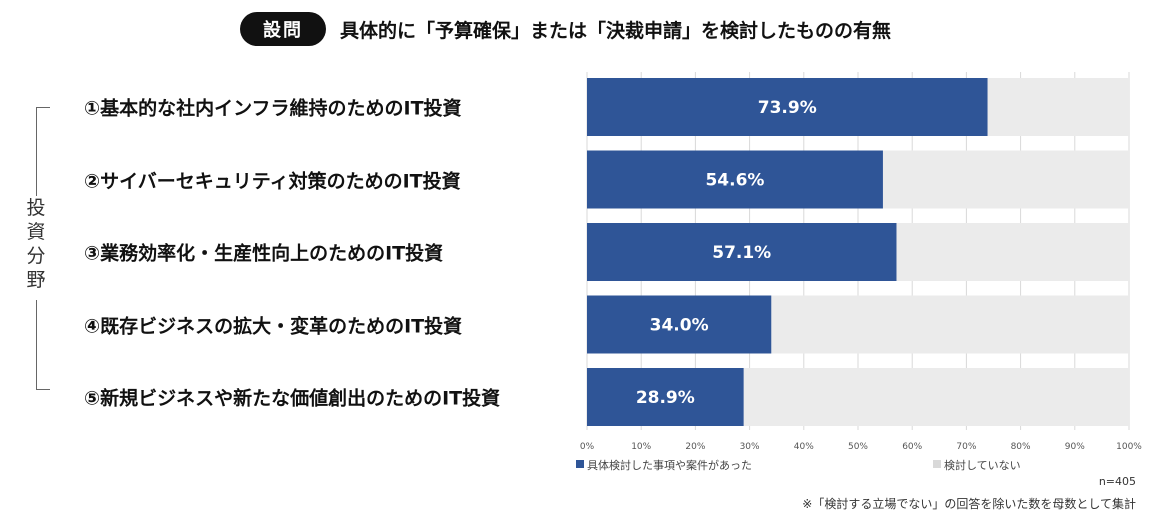  What do you see at coordinates (669, 465) in the screenshot?
I see `legend-label: 具体検討した事項や案件があった` at bounding box center [669, 465].